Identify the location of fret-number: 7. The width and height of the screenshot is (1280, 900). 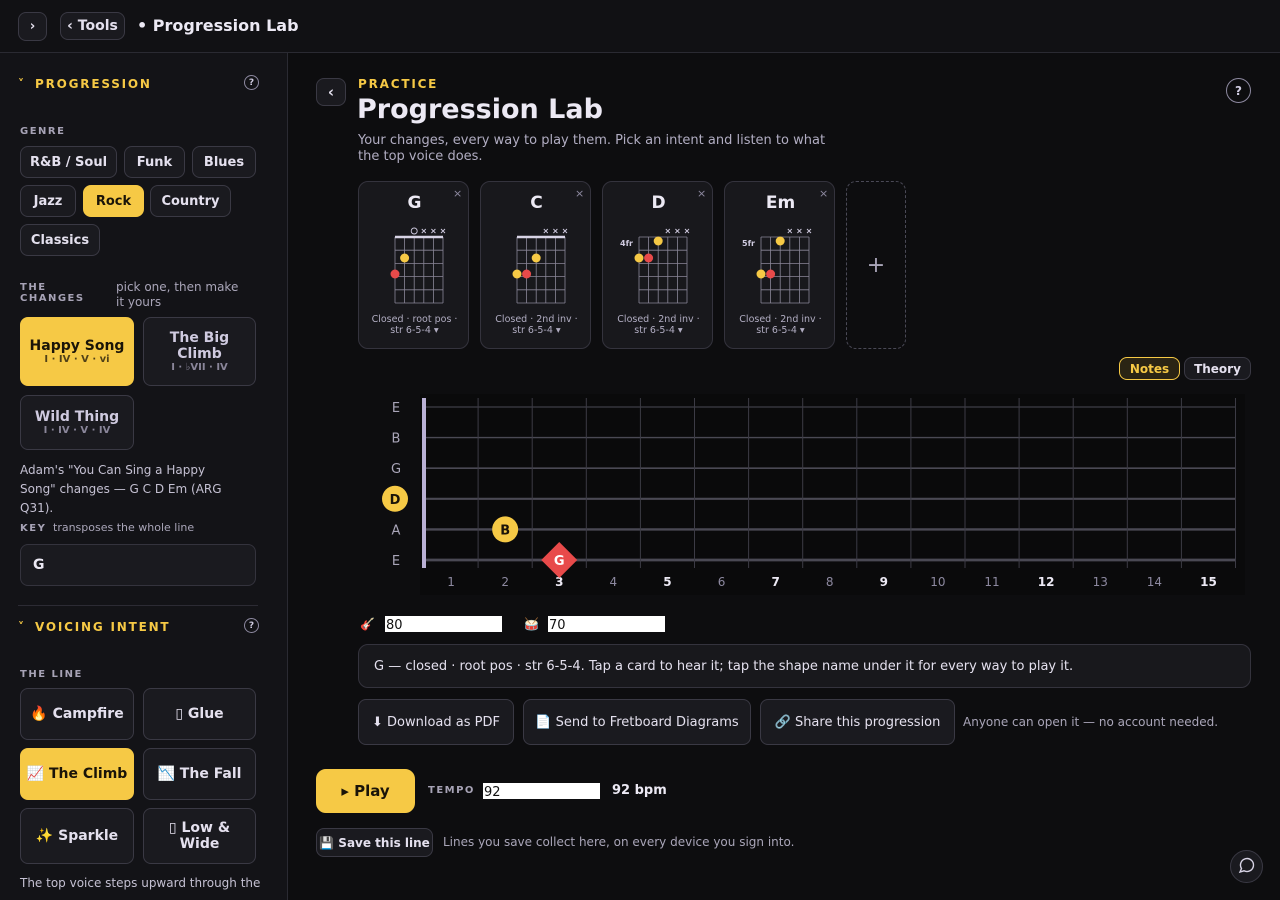
(775, 582).